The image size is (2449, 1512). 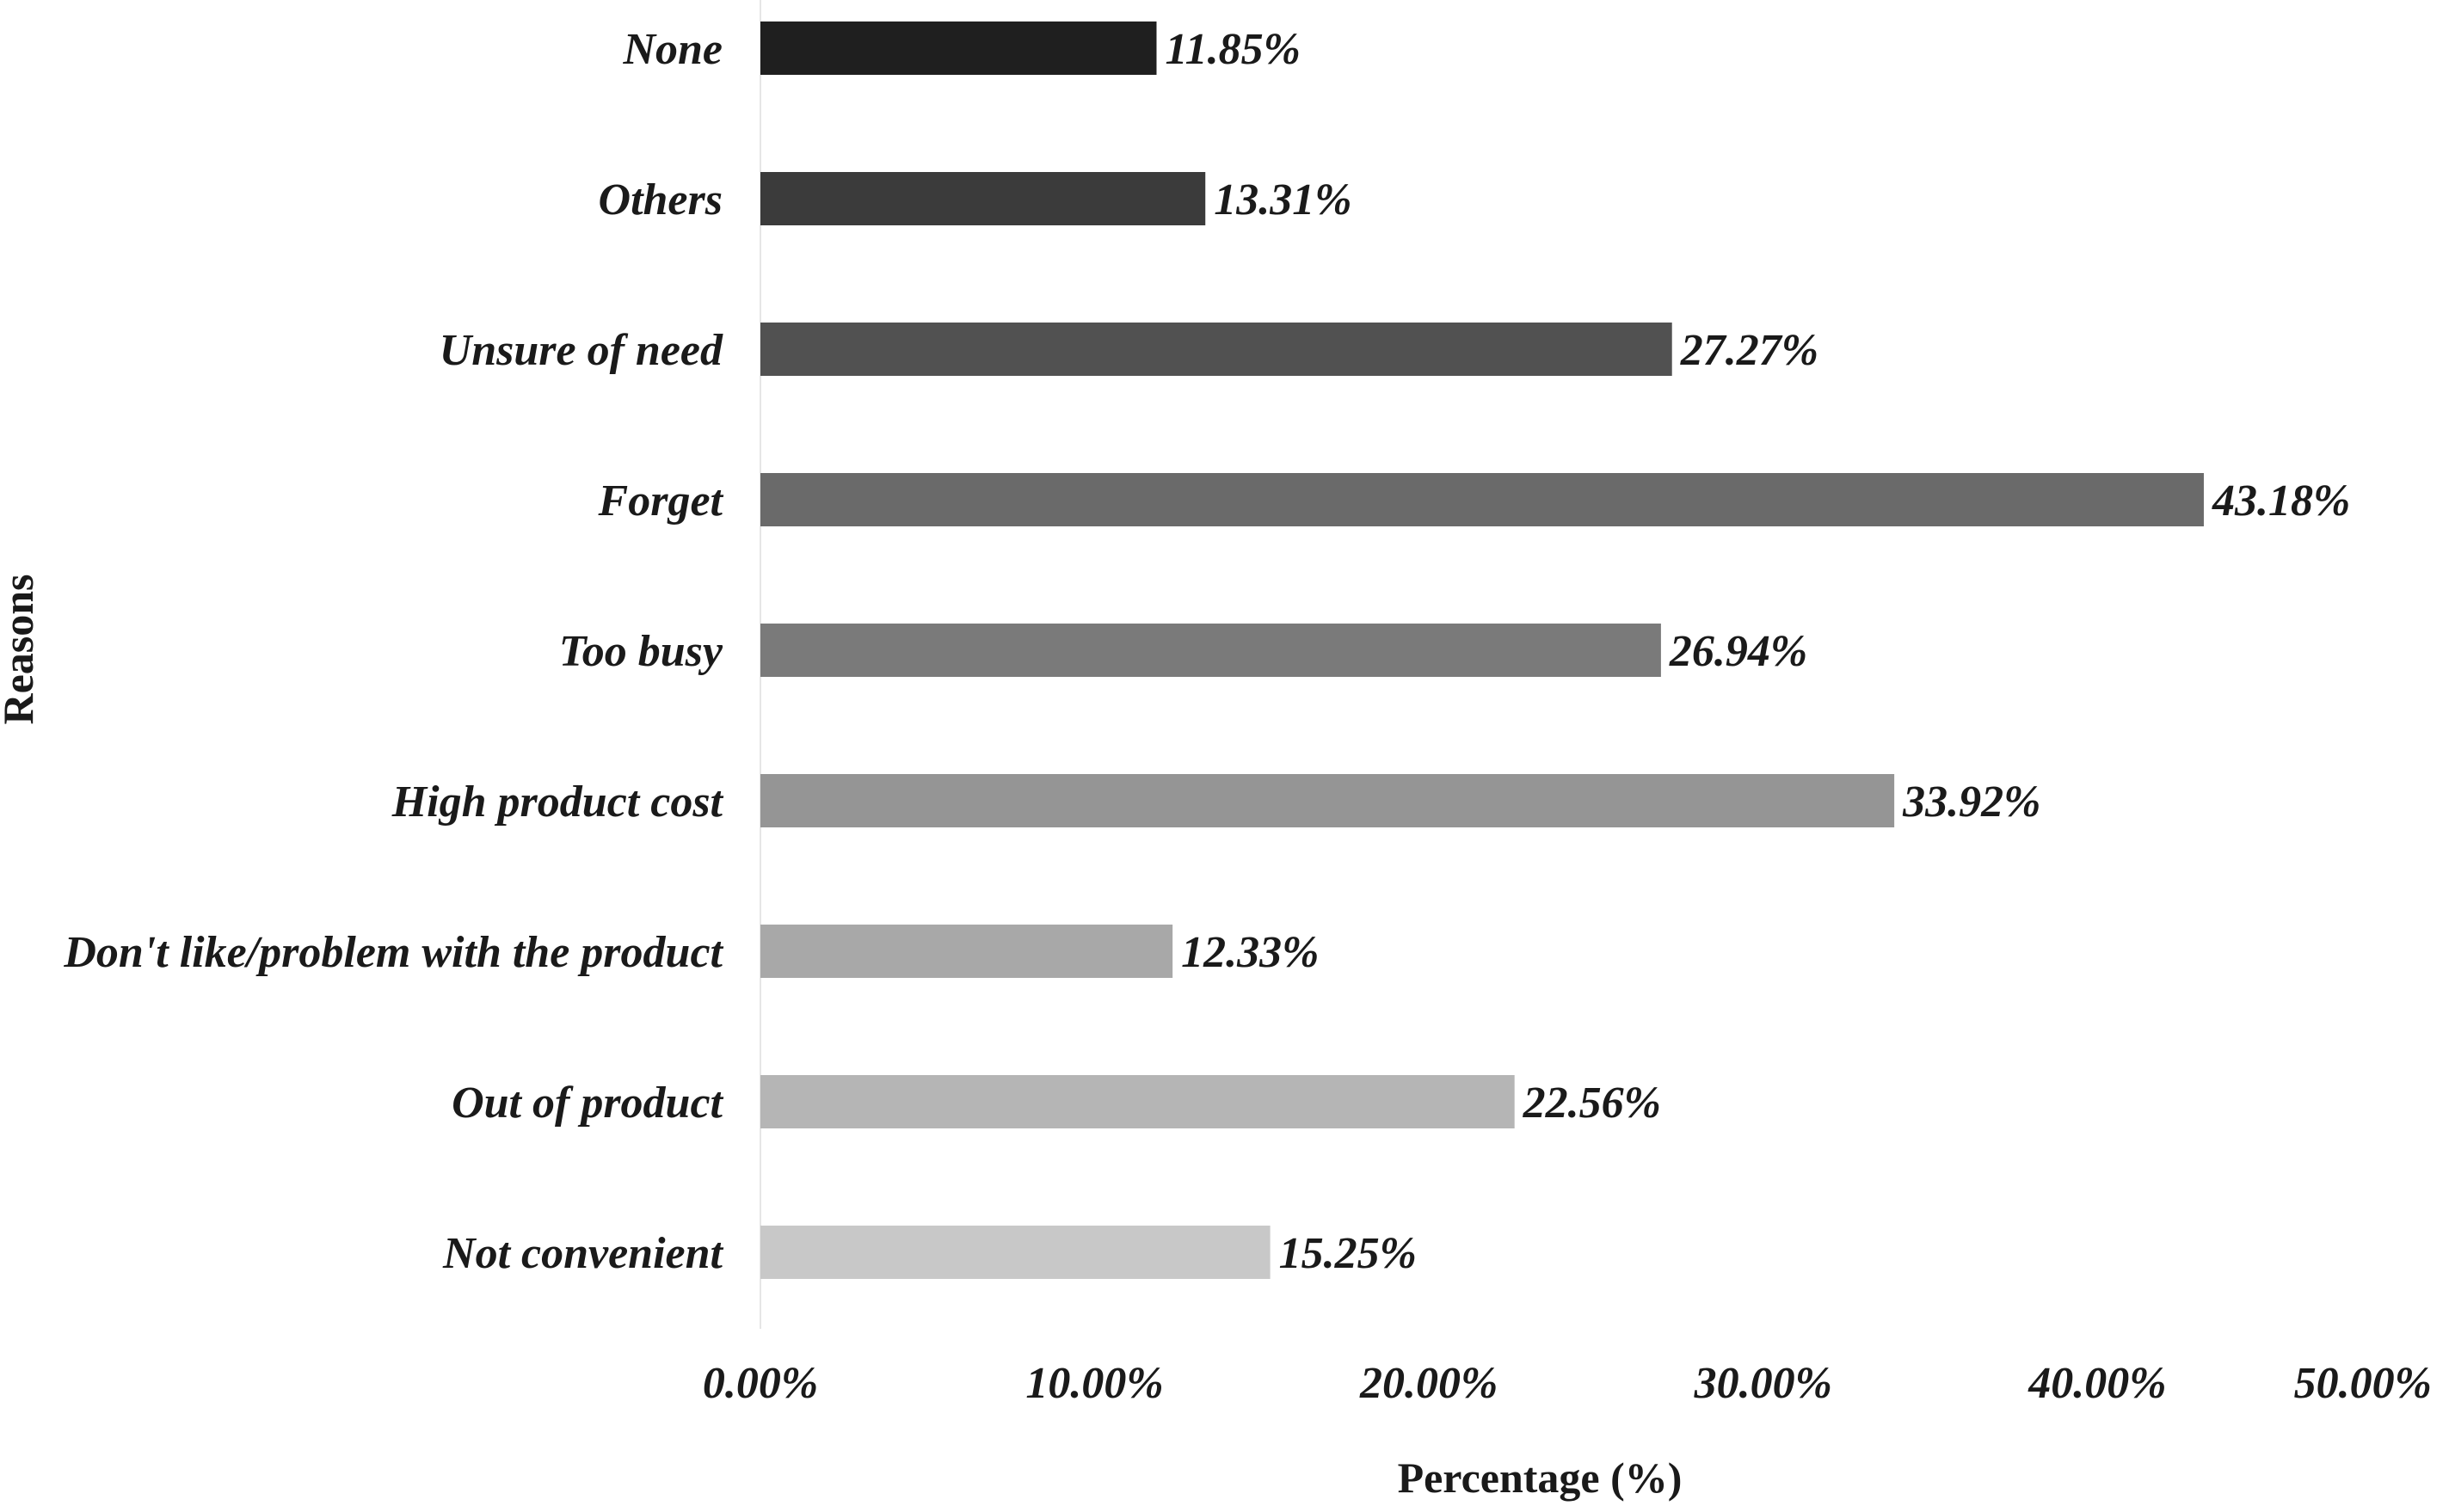 What do you see at coordinates (1282, 200) in the screenshot?
I see `data-label: 13.31%` at bounding box center [1282, 200].